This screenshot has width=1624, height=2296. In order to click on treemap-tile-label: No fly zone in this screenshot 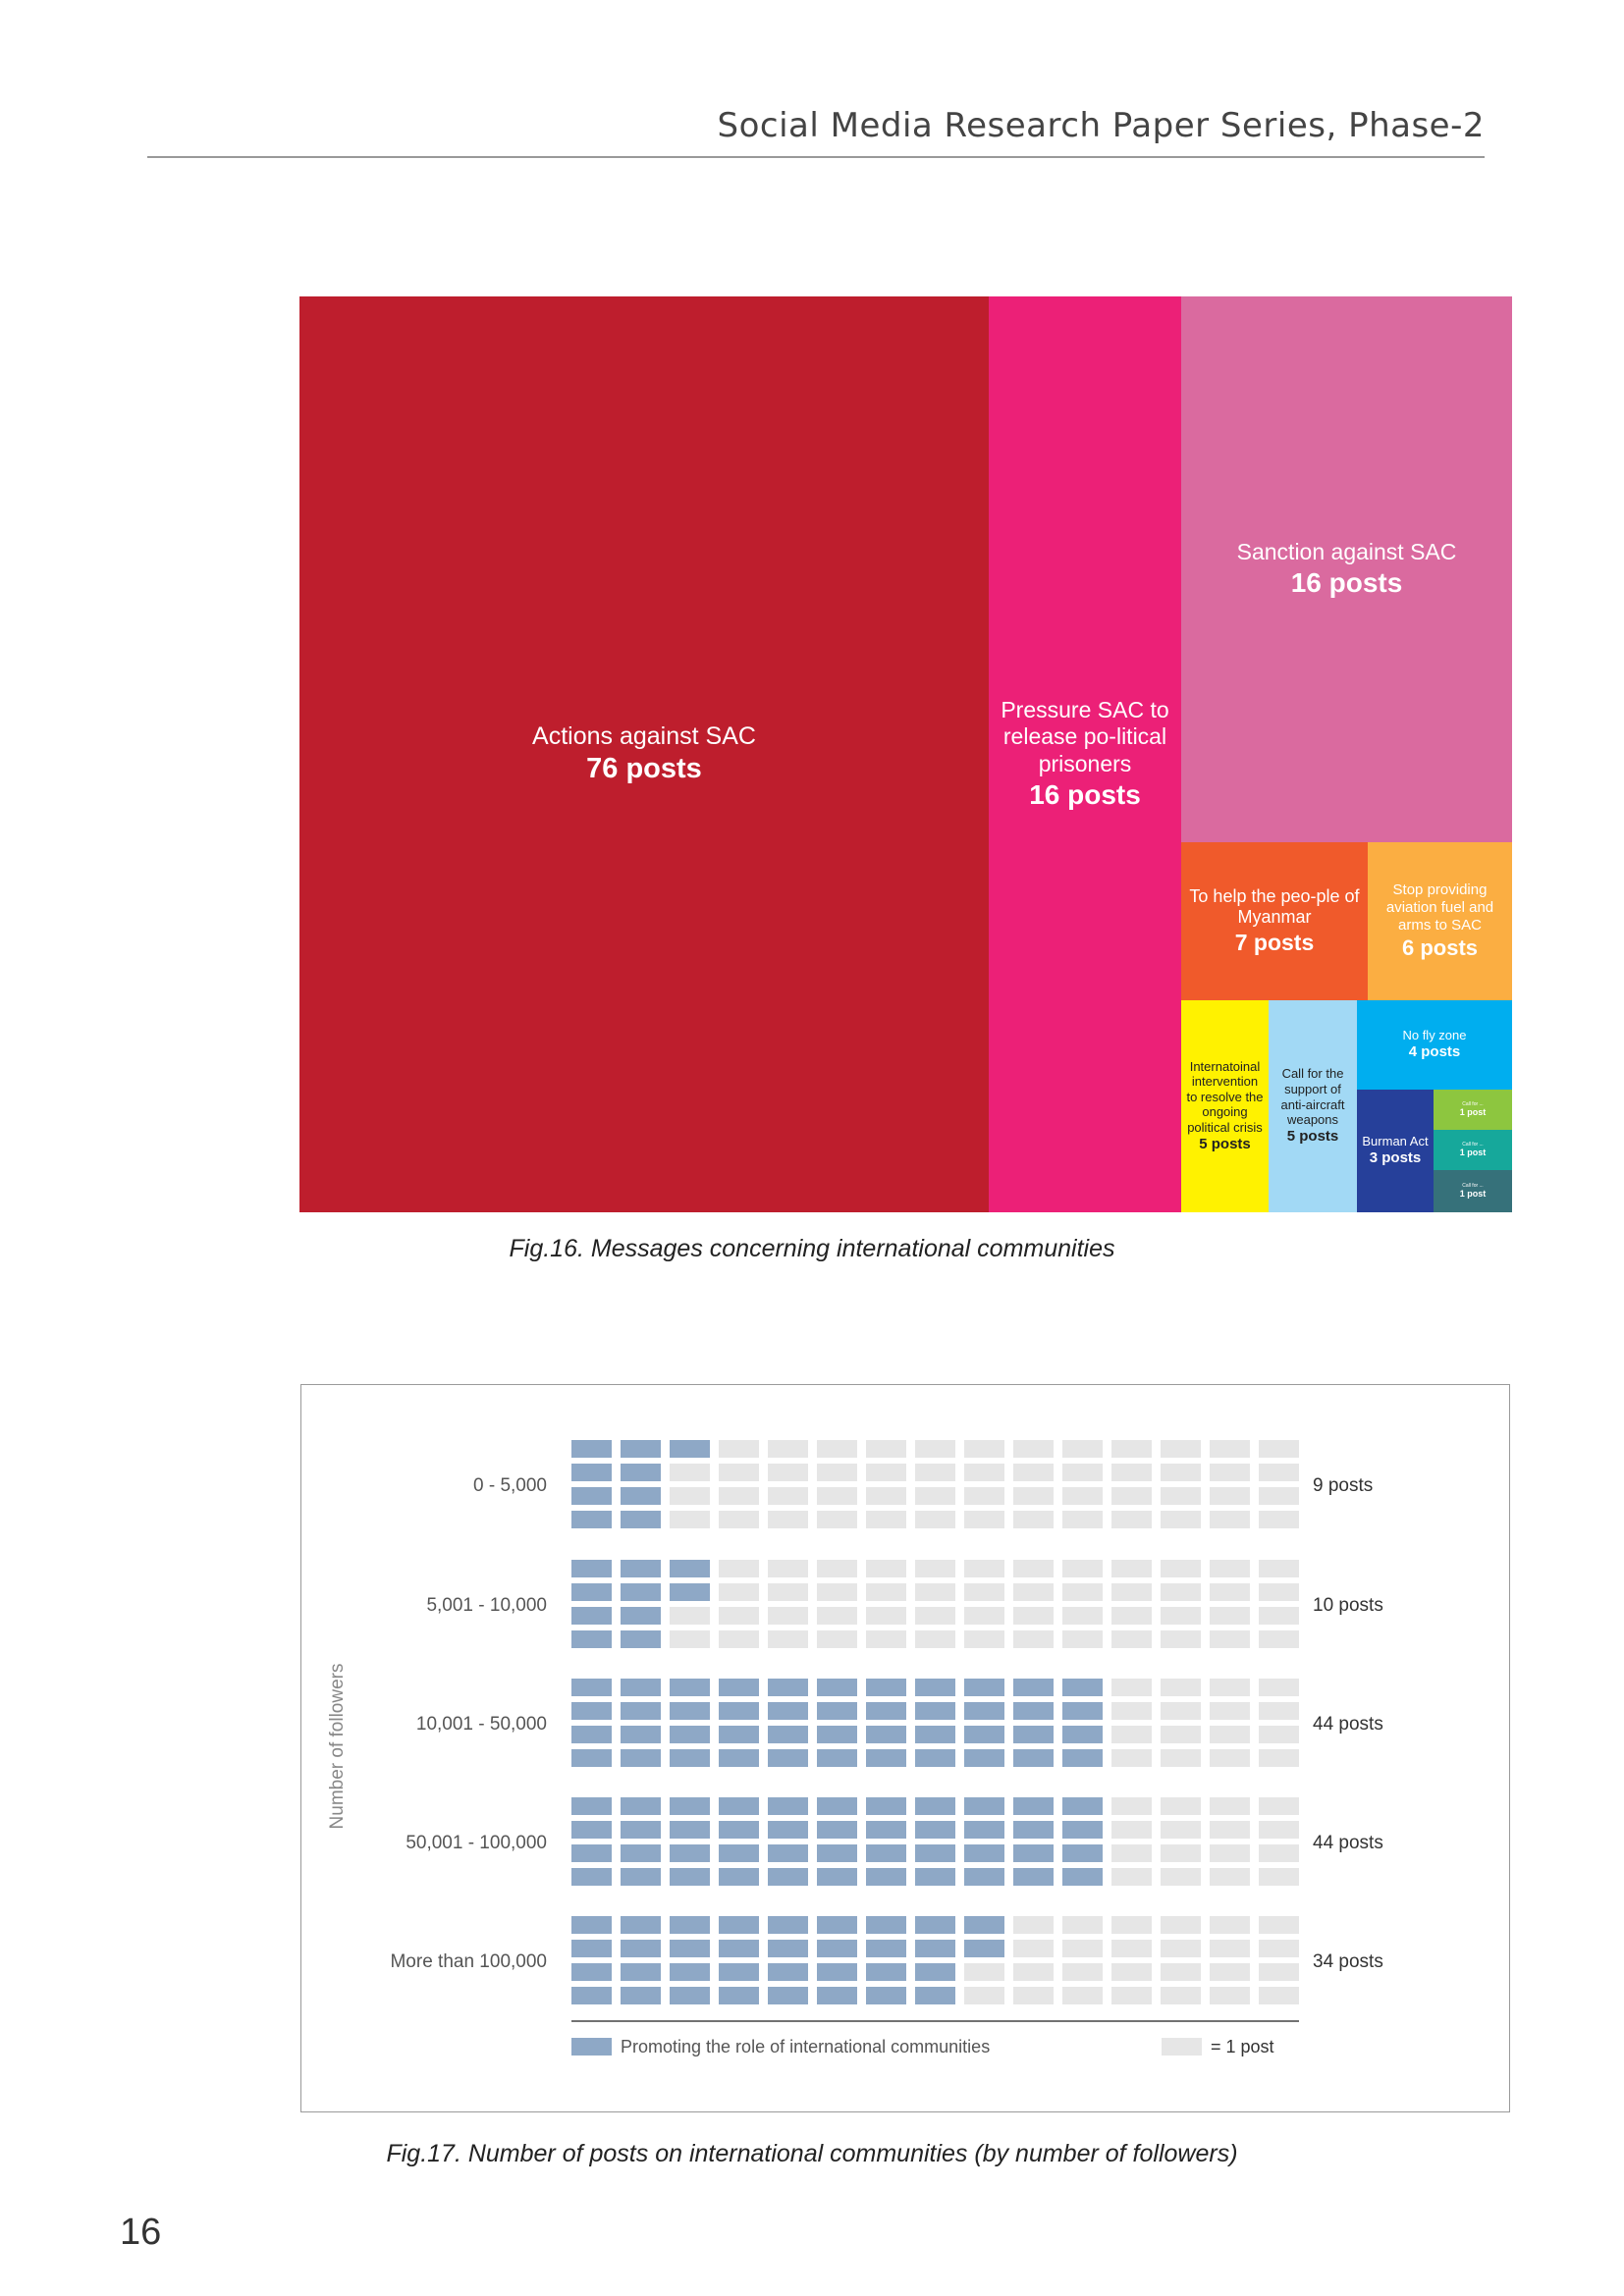, I will do `click(1434, 1036)`.